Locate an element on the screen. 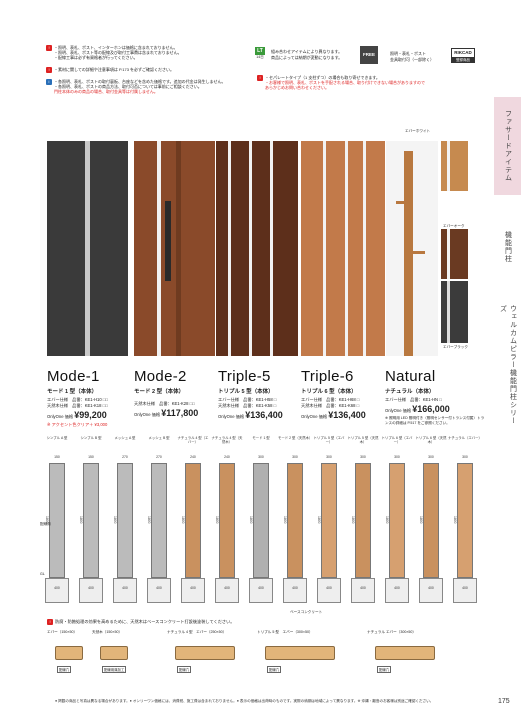 This screenshot has width=521, height=720. section-label: トリプル 5 型 エバー（300×50） is located at coordinates (285, 632).